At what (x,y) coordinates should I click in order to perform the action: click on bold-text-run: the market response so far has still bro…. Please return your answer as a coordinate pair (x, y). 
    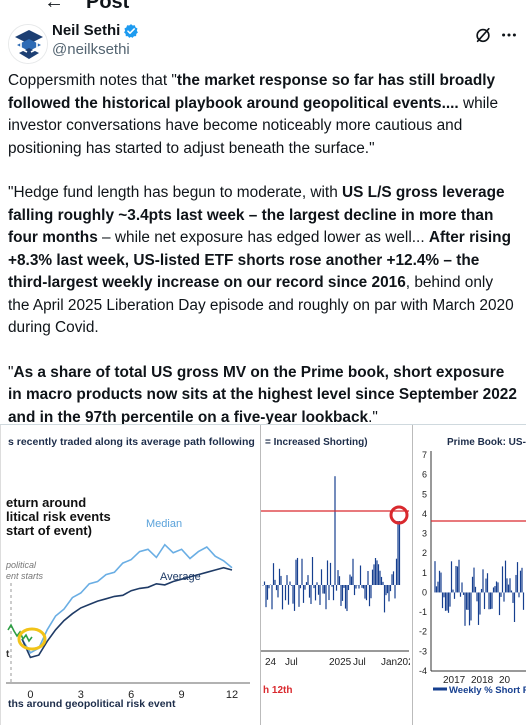
    Looking at the image, I should click on (252, 92).